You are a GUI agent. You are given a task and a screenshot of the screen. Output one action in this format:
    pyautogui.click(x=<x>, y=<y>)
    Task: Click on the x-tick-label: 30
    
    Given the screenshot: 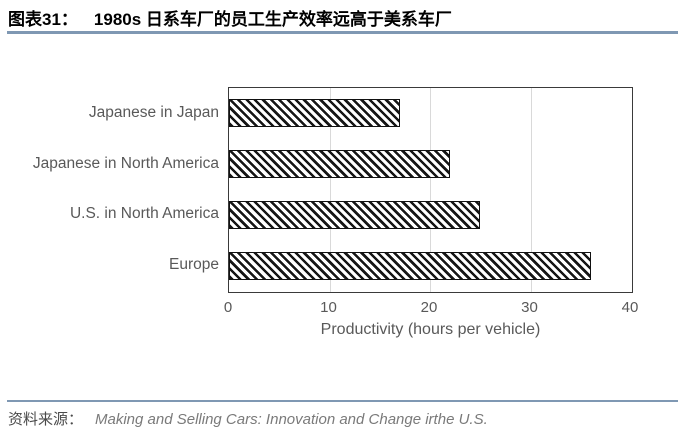 What is the action you would take?
    pyautogui.click(x=529, y=307)
    